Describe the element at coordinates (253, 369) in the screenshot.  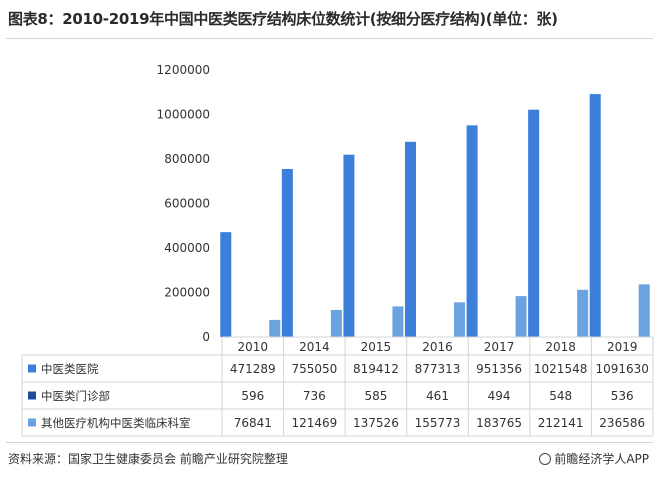
I see `data-label: 471289` at that location.